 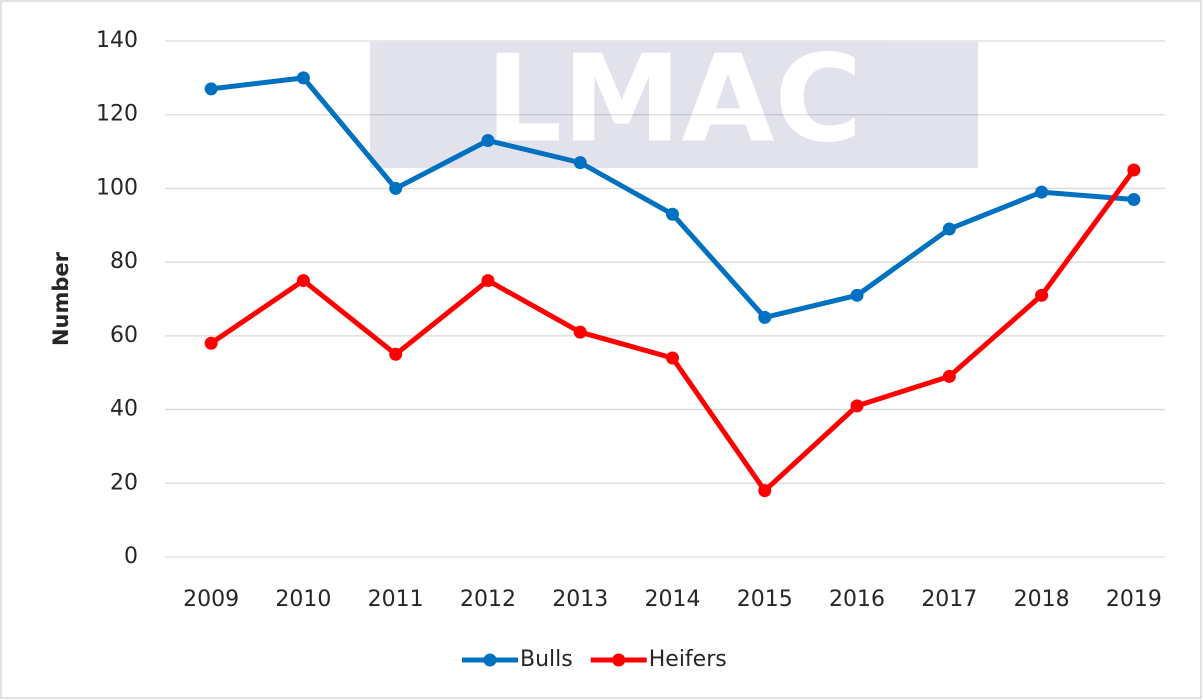 What do you see at coordinates (117, 187) in the screenshot?
I see `y-tick-label: 100` at bounding box center [117, 187].